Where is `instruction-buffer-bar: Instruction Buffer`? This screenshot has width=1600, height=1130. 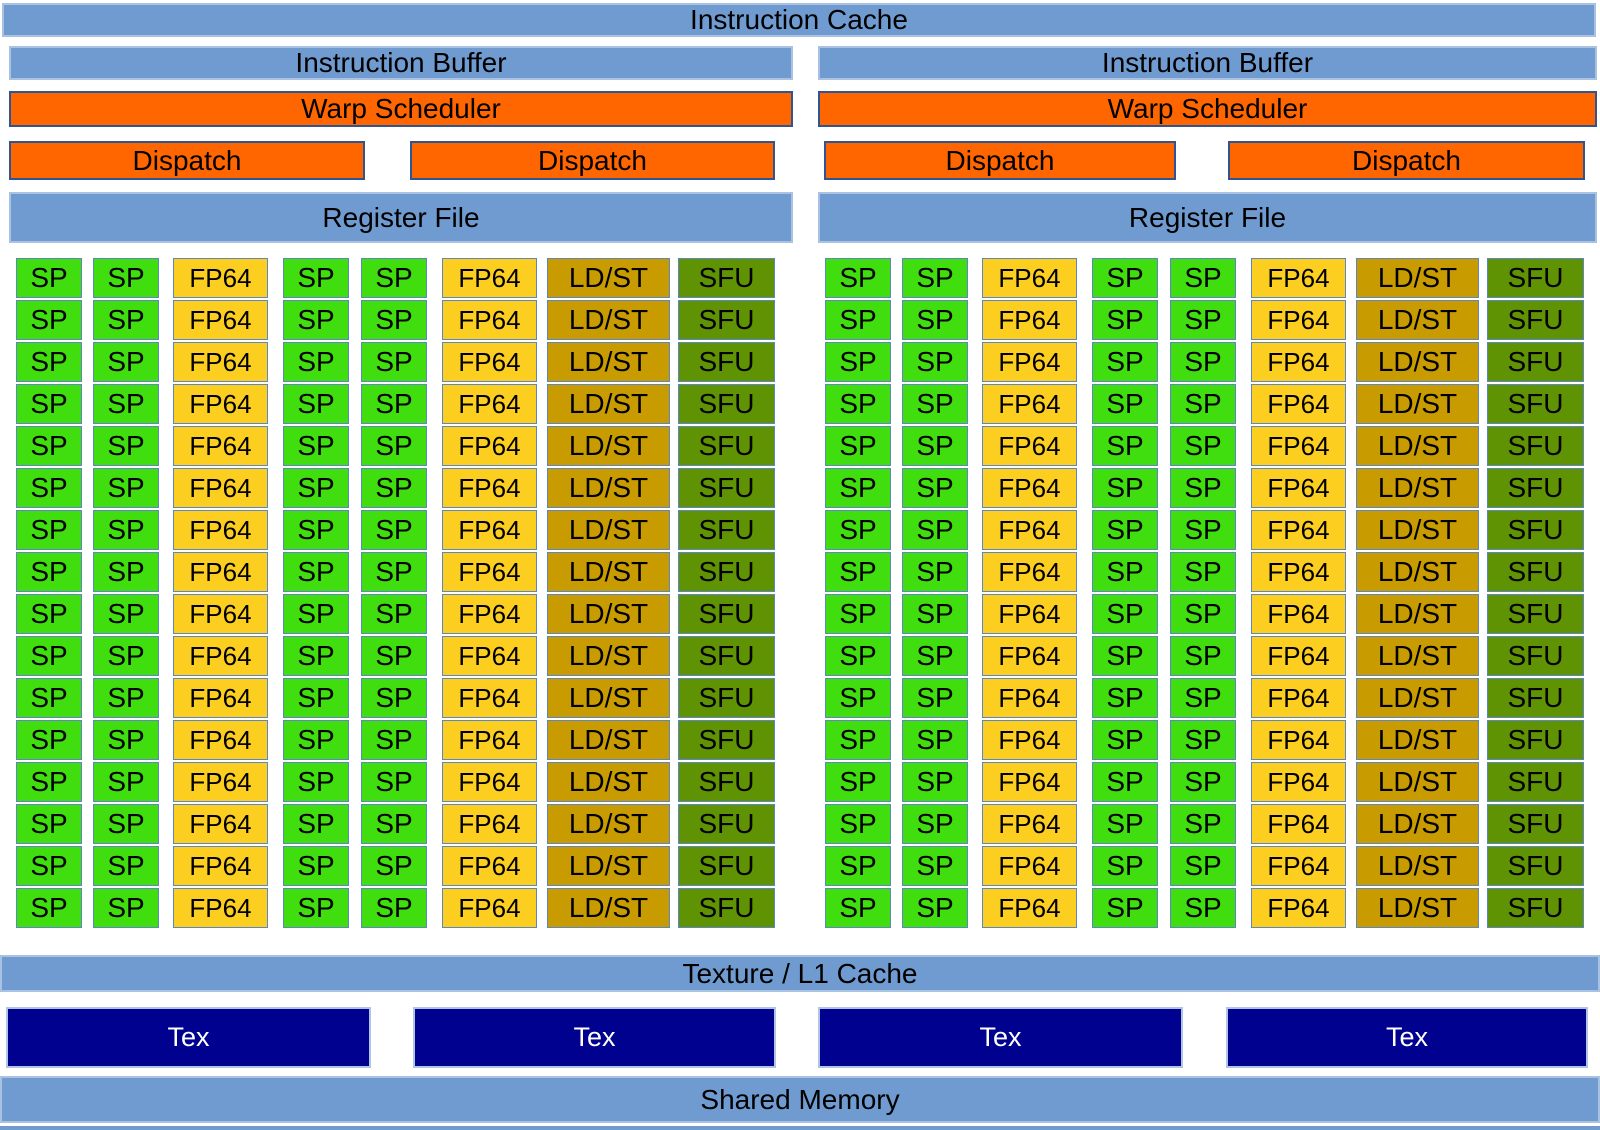
instruction-buffer-bar: Instruction Buffer is located at coordinates (401, 63).